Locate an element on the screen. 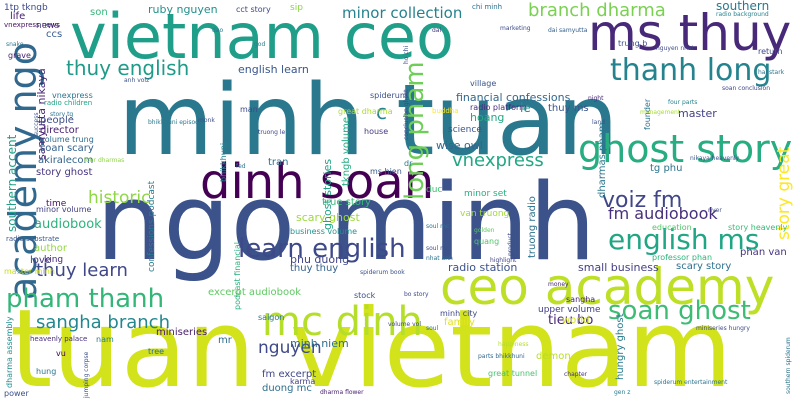 Image resolution: width=800 pixels, height=400 pixels. cloud-word: quang is located at coordinates (487, 241).